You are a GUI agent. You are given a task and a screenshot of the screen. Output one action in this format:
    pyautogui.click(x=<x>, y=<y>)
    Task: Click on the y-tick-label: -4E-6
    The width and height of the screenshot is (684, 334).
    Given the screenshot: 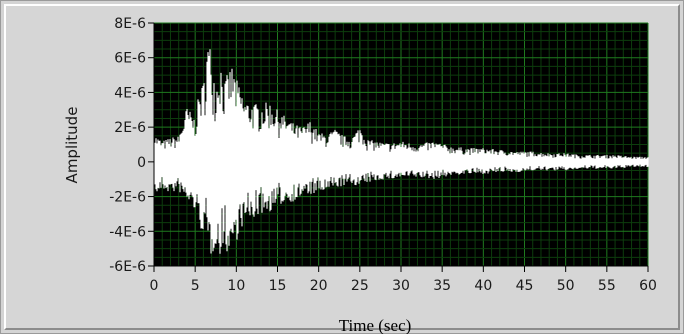 What is the action you would take?
    pyautogui.click(x=127, y=232)
    